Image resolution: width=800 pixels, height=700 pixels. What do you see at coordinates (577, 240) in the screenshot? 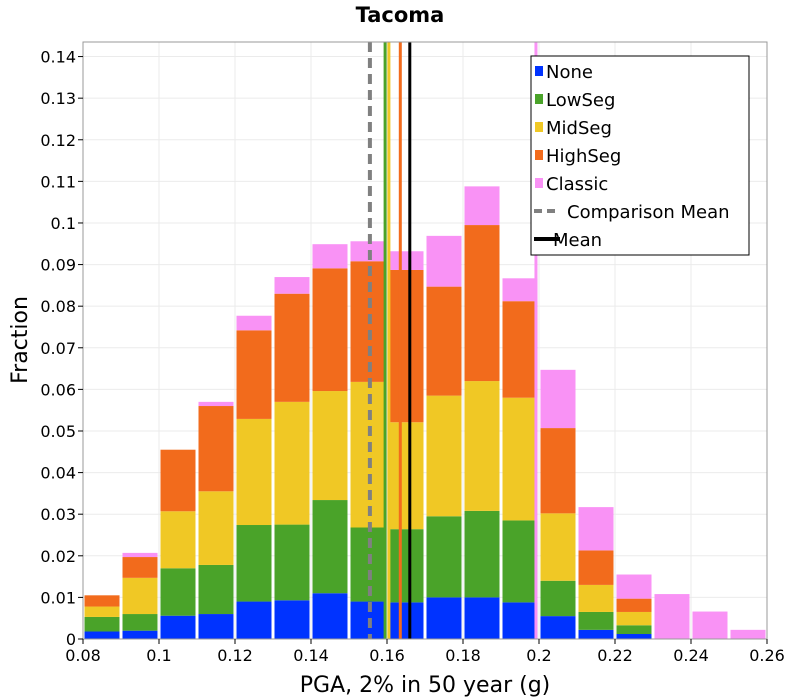
I see `legend-label-mean: Mean` at bounding box center [577, 240].